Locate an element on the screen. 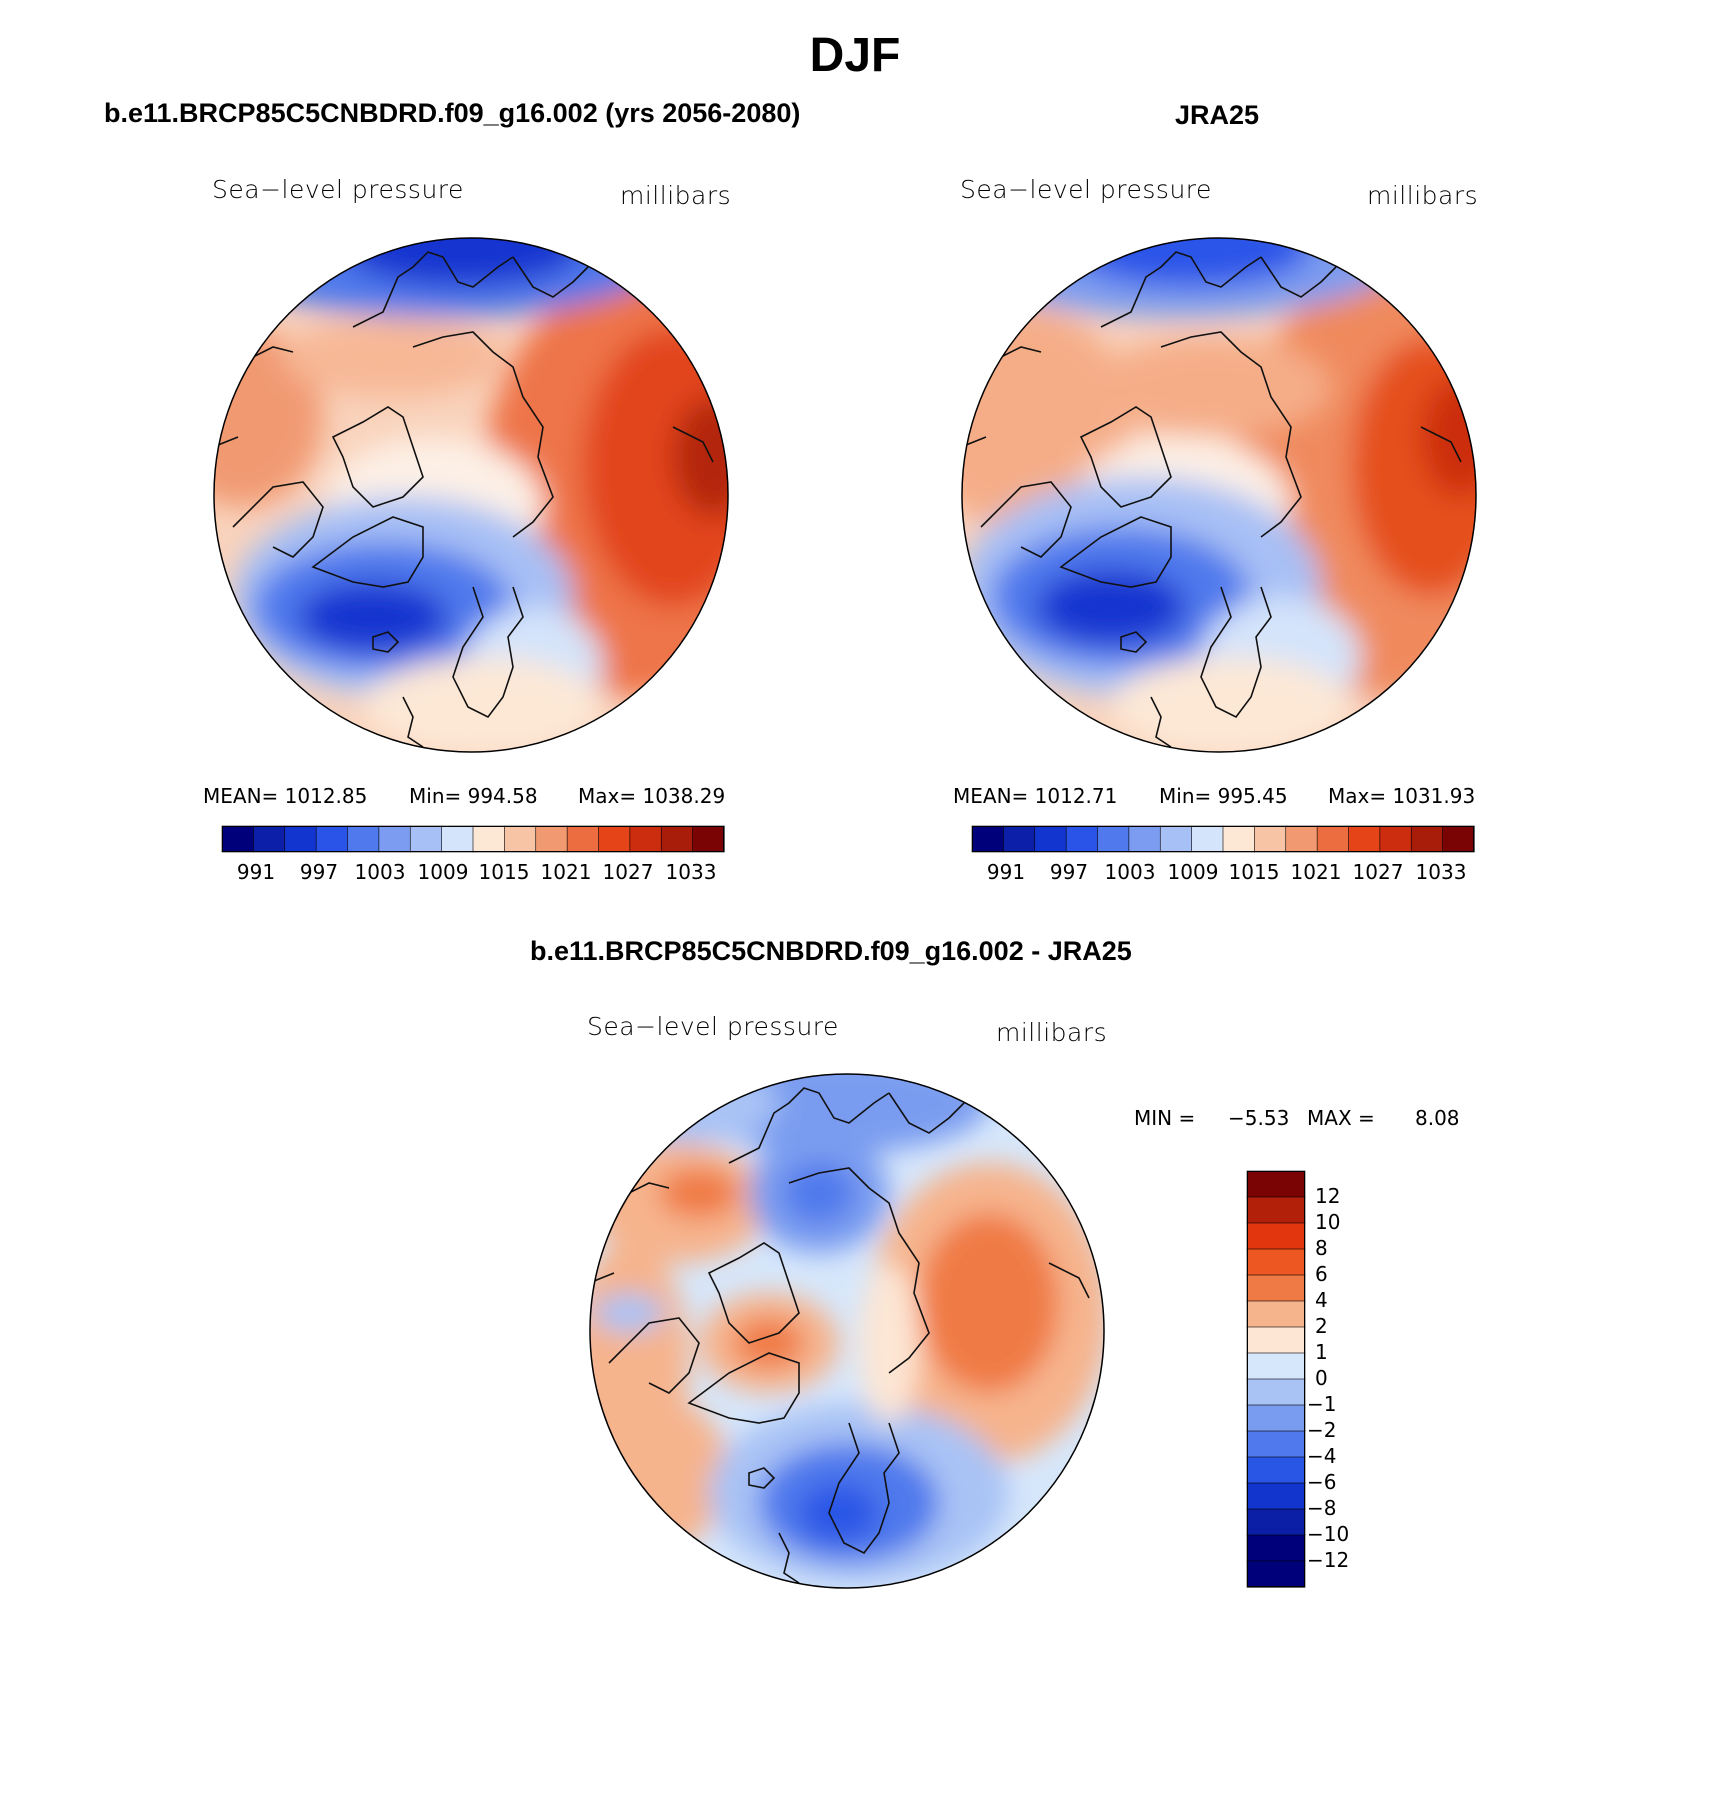 The image size is (1710, 1806). colorbar-model is located at coordinates (473, 839).